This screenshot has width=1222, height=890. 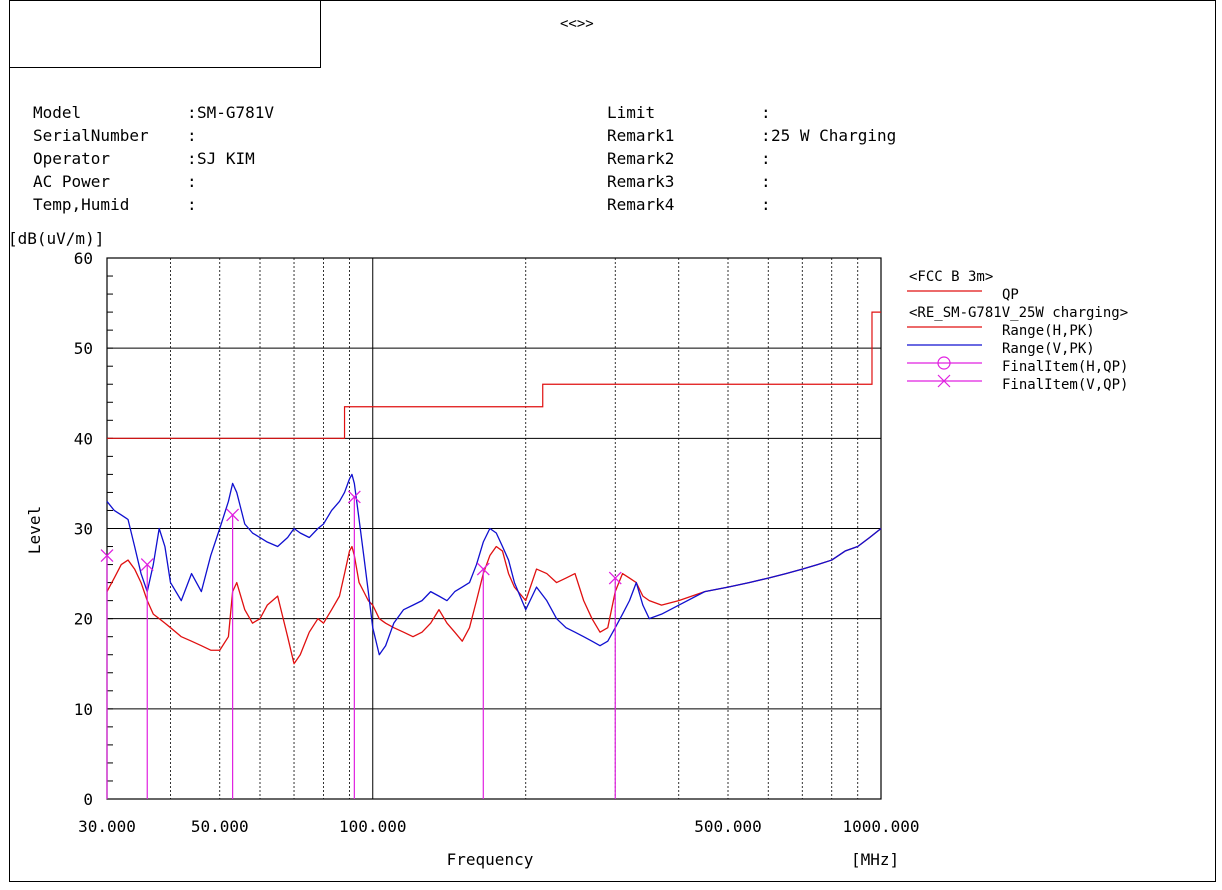 I want to click on legend-label: FinalItem(H,QP), so click(x=1065, y=367).